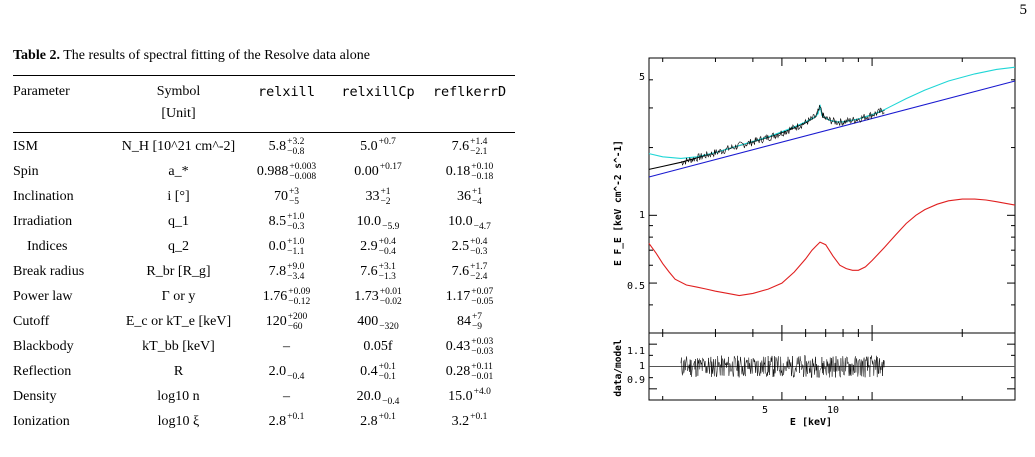 This screenshot has width=1035, height=457. Describe the element at coordinates (178, 346) in the screenshot. I see `symbol-label: kT_bb [keV]` at that location.